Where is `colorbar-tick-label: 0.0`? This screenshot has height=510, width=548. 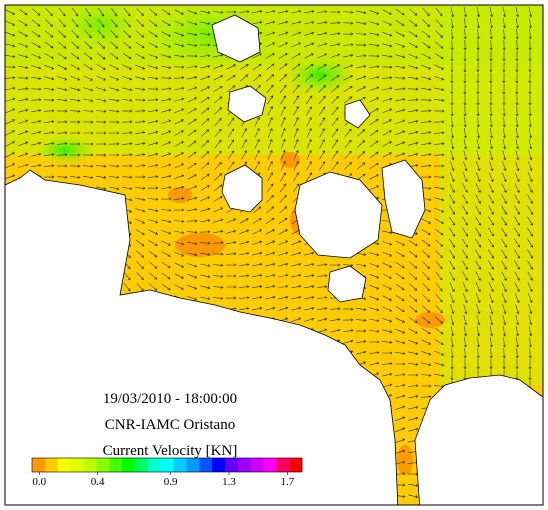
colorbar-tick-label: 0.0 is located at coordinates (39, 482).